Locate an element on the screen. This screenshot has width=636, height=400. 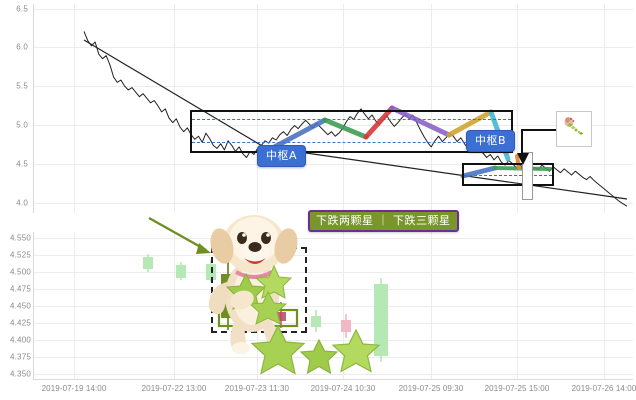
vertical-marker-bar is located at coordinates (527, 176).